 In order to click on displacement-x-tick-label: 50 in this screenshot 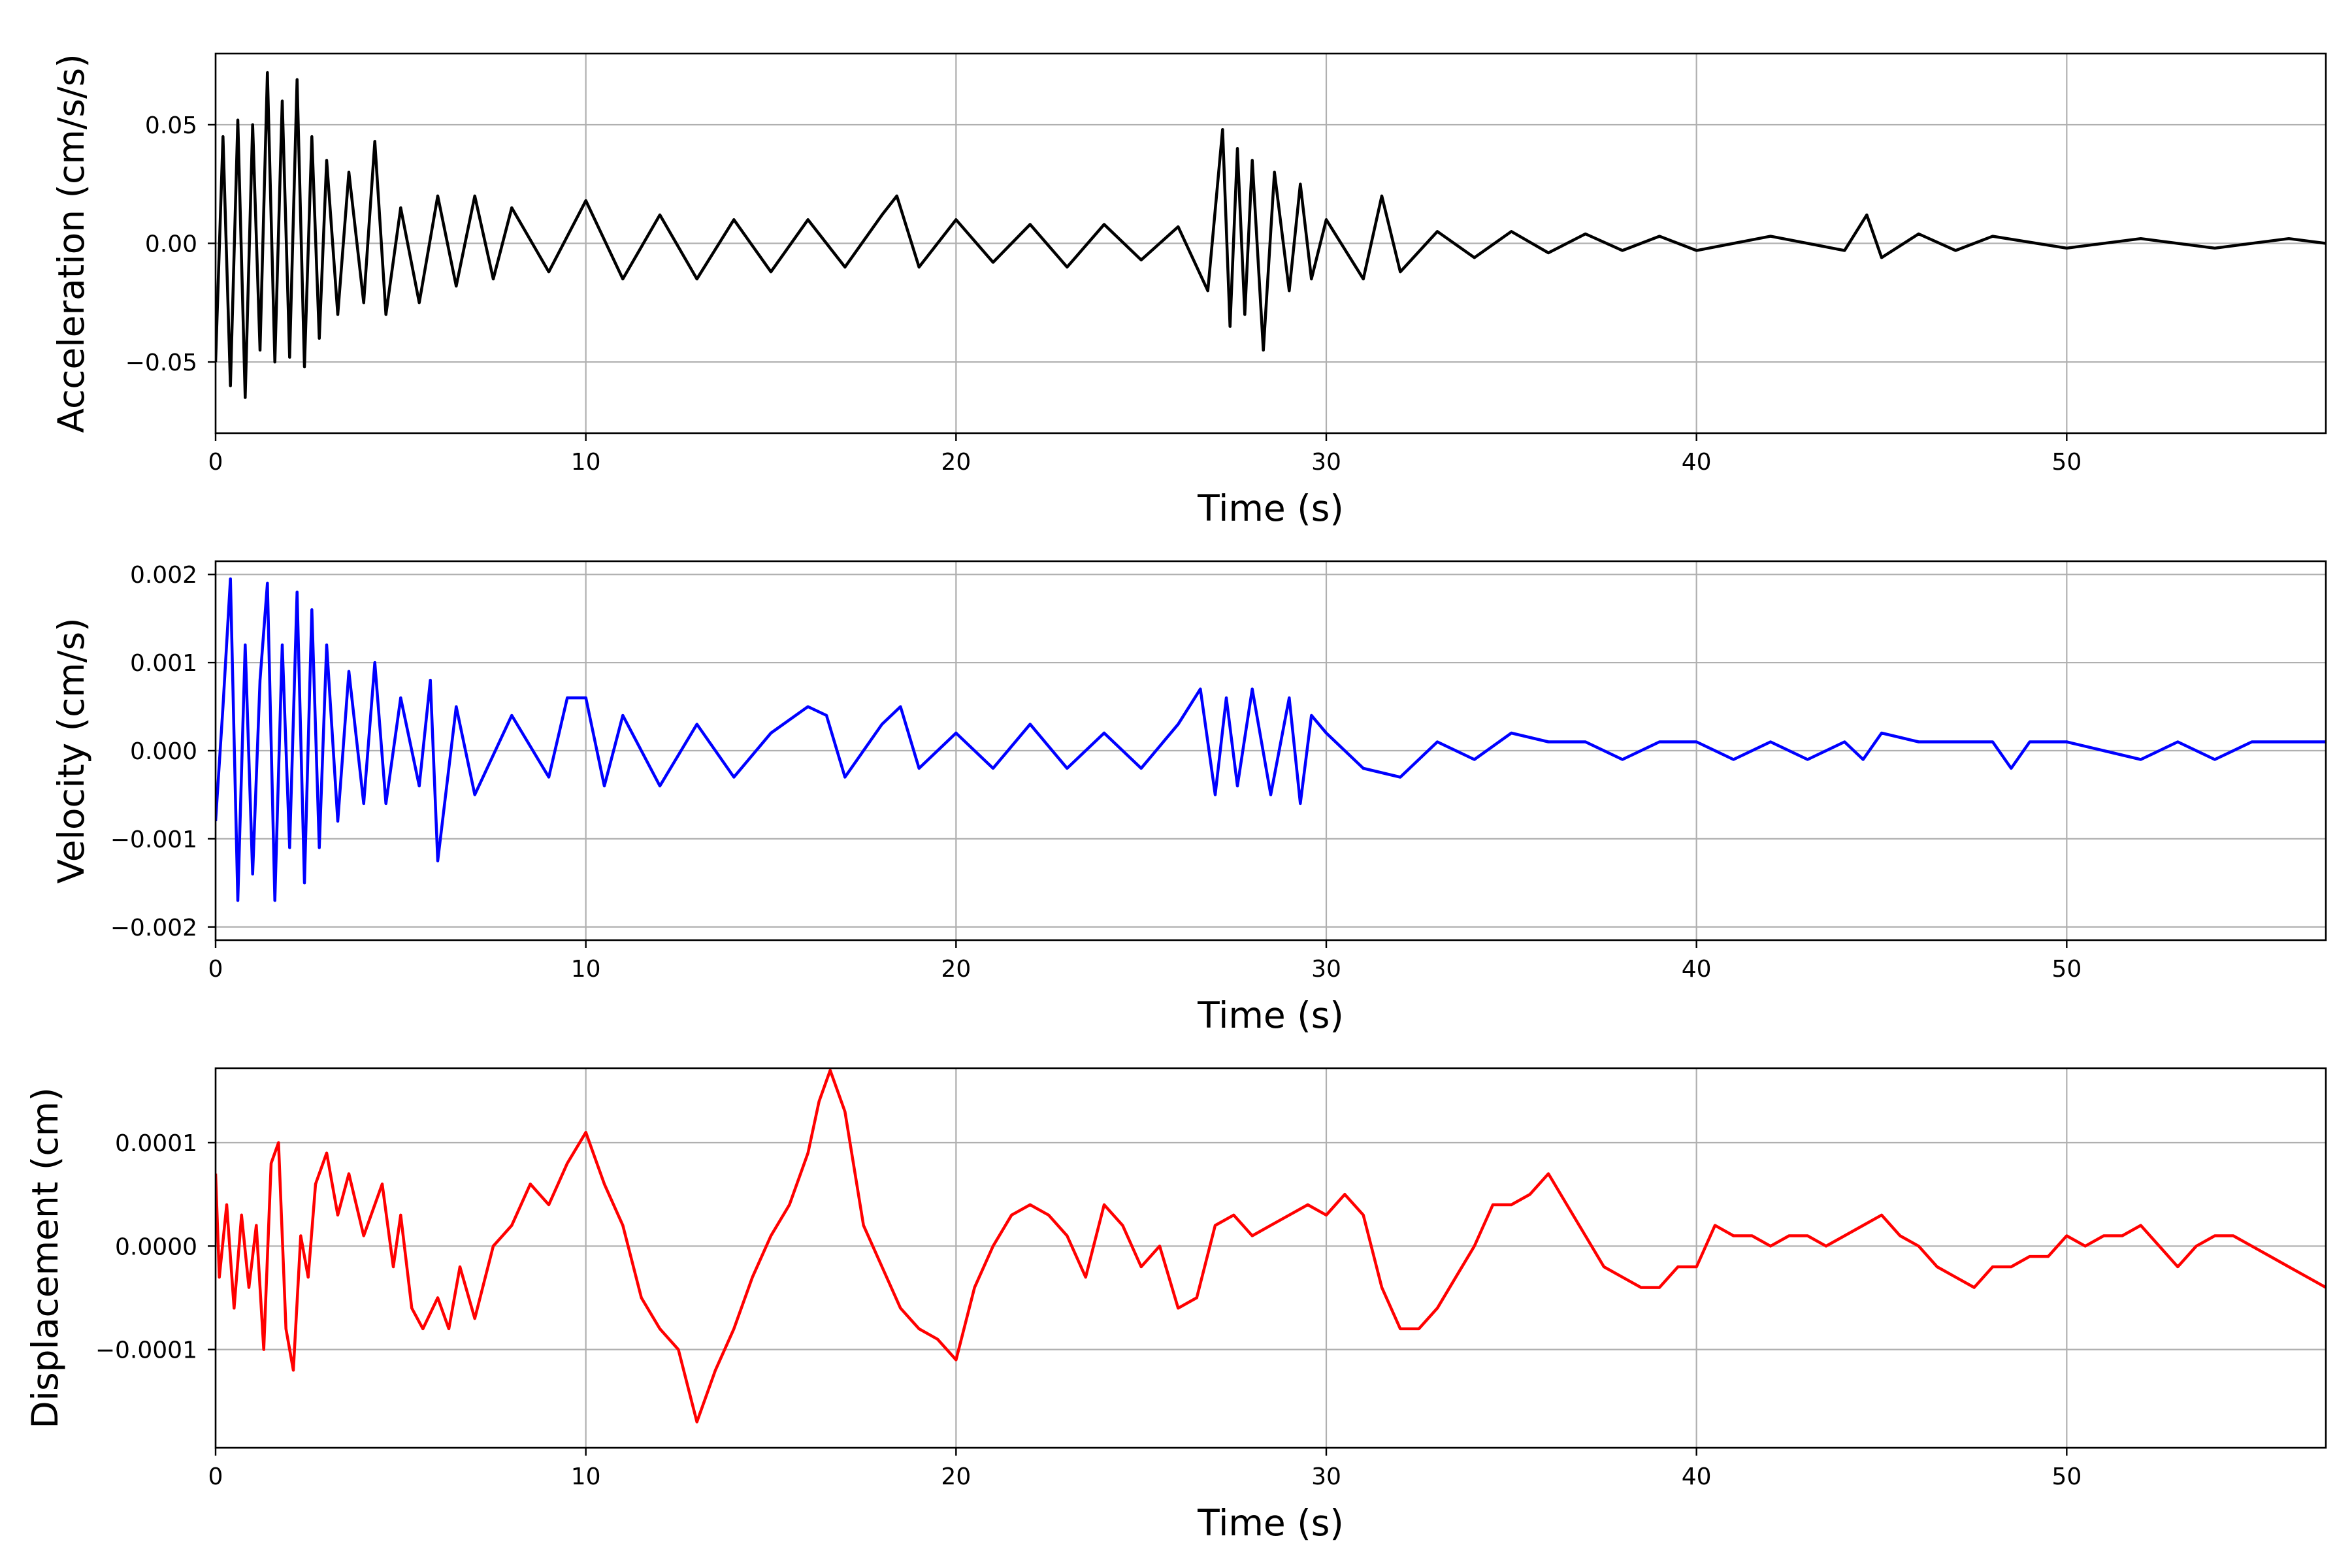, I will do `click(2066, 1476)`.